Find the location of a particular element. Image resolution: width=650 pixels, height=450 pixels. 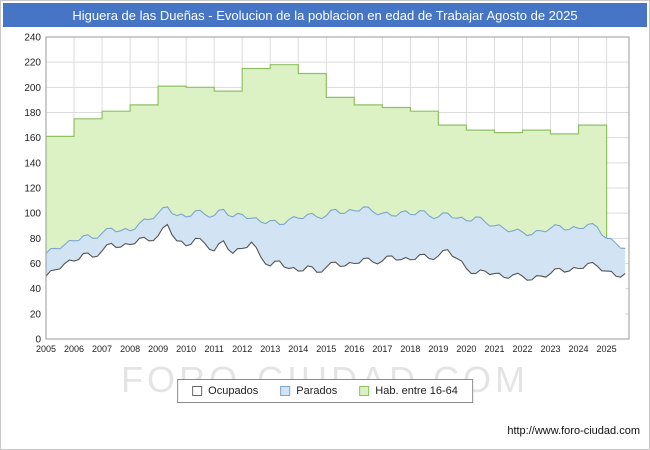

svg-text: 2018 is located at coordinates (410, 349).